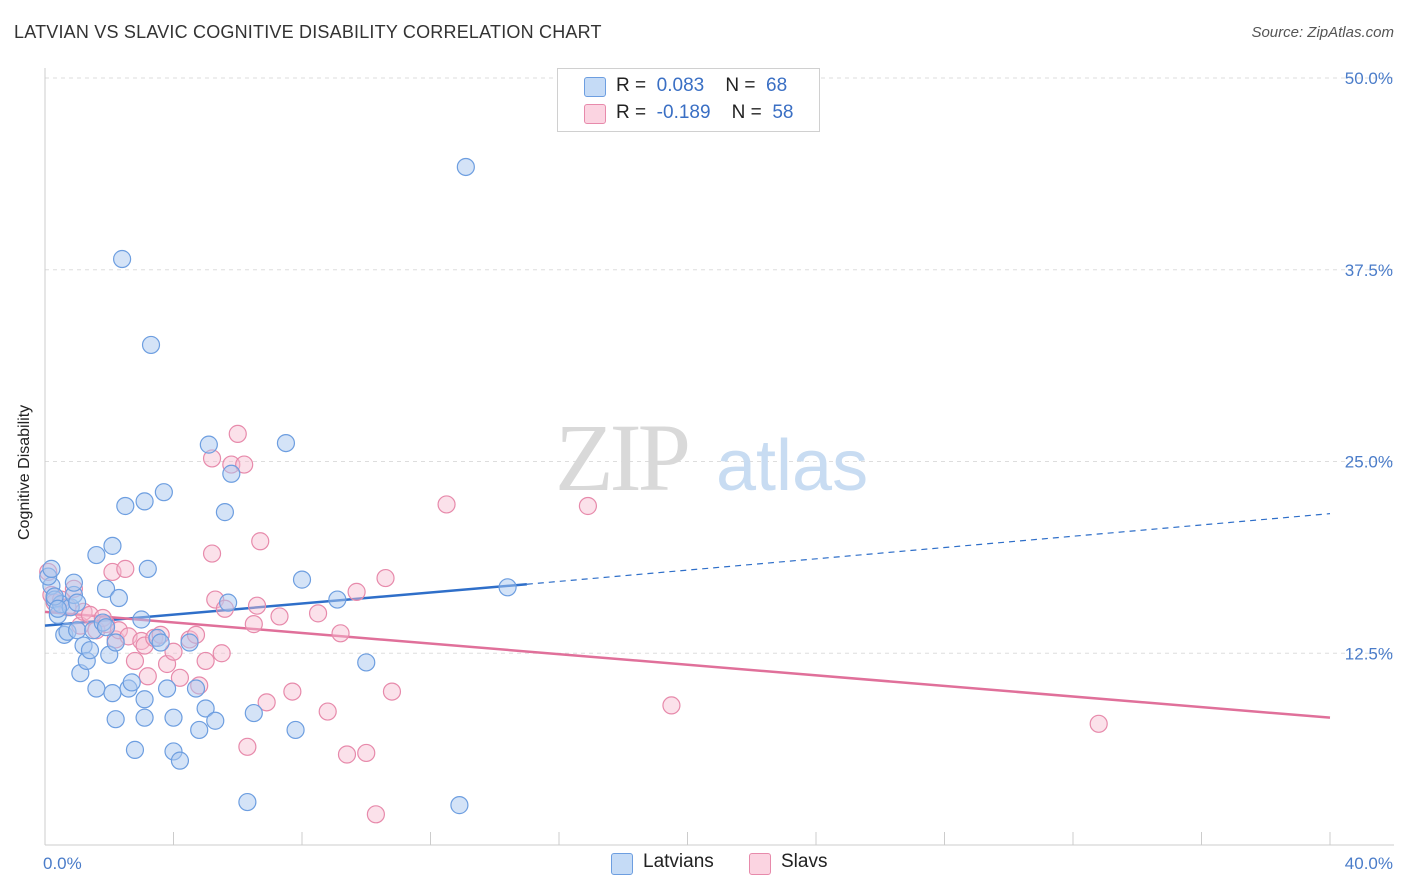 This screenshot has width=1406, height=892. I want to click on slavs-trend-line, so click(687, 664).